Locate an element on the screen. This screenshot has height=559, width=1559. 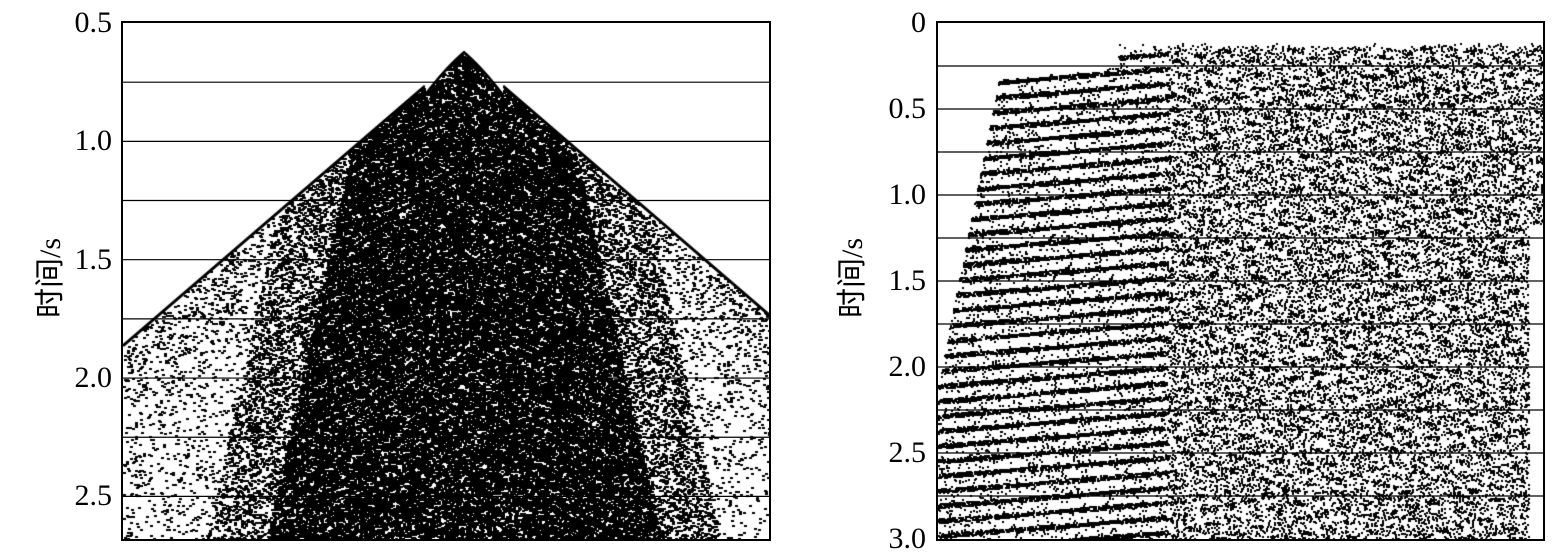
y-tick-label: 0 is located at coordinates (918, 22).